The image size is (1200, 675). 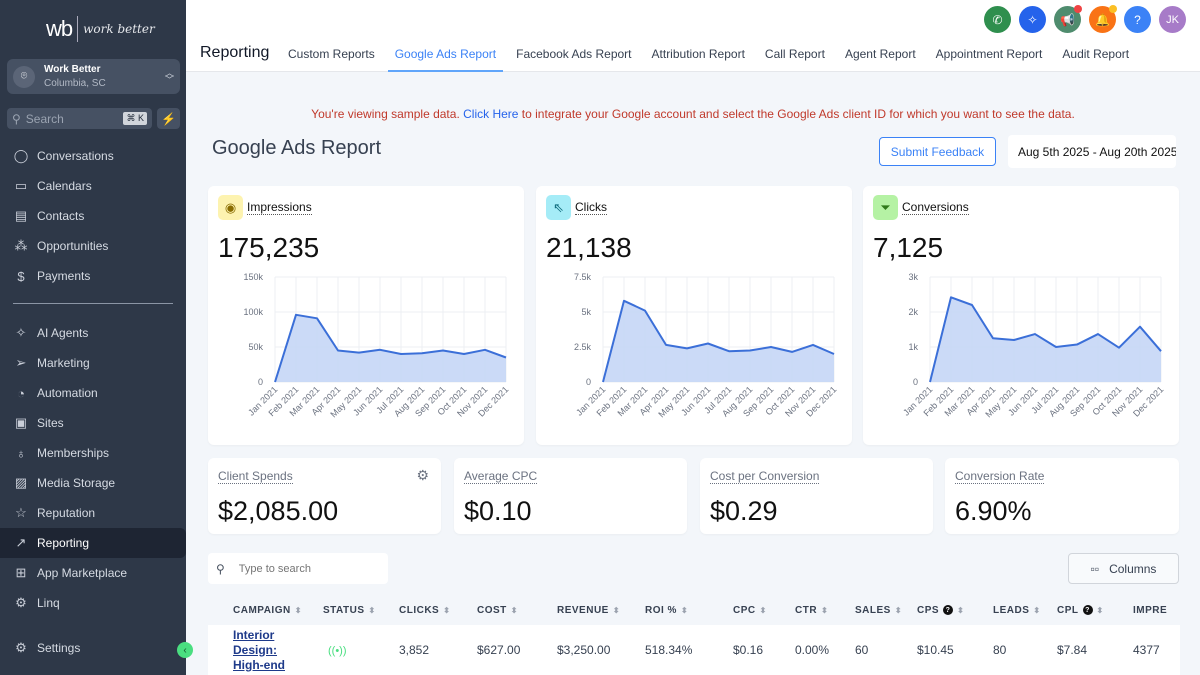 I want to click on user-avatar: JK, so click(x=1172, y=19).